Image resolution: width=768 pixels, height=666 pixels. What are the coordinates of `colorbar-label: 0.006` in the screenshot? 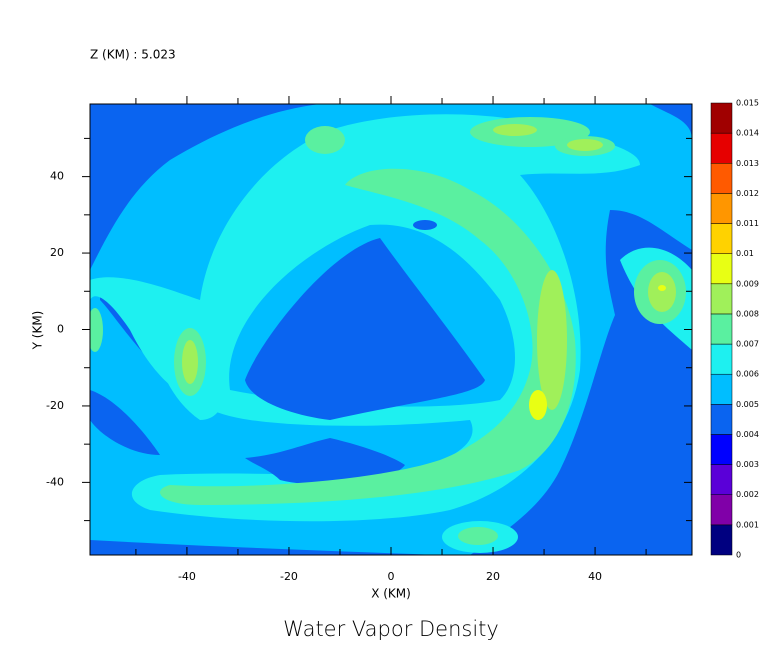 It's located at (747, 374).